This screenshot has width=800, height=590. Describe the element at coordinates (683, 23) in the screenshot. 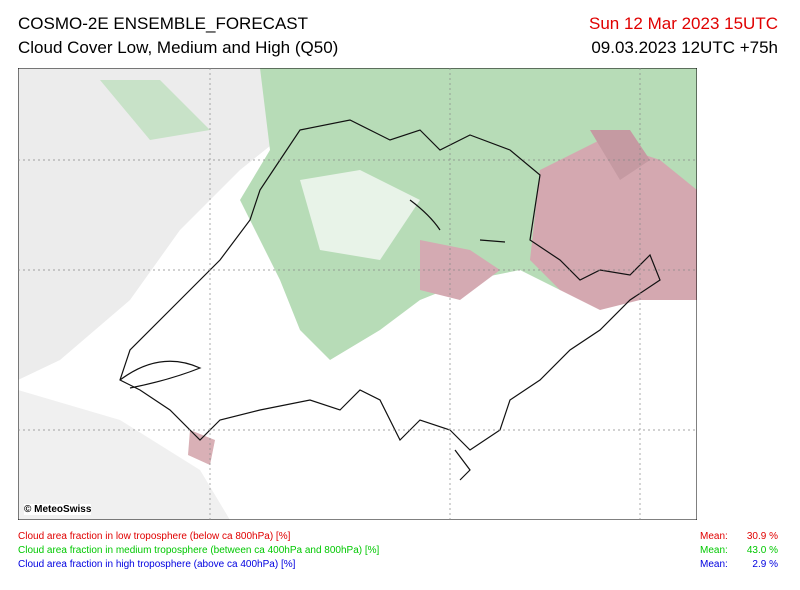

I see `valid-time: Sun 12 Mar 2023 15UTC` at that location.